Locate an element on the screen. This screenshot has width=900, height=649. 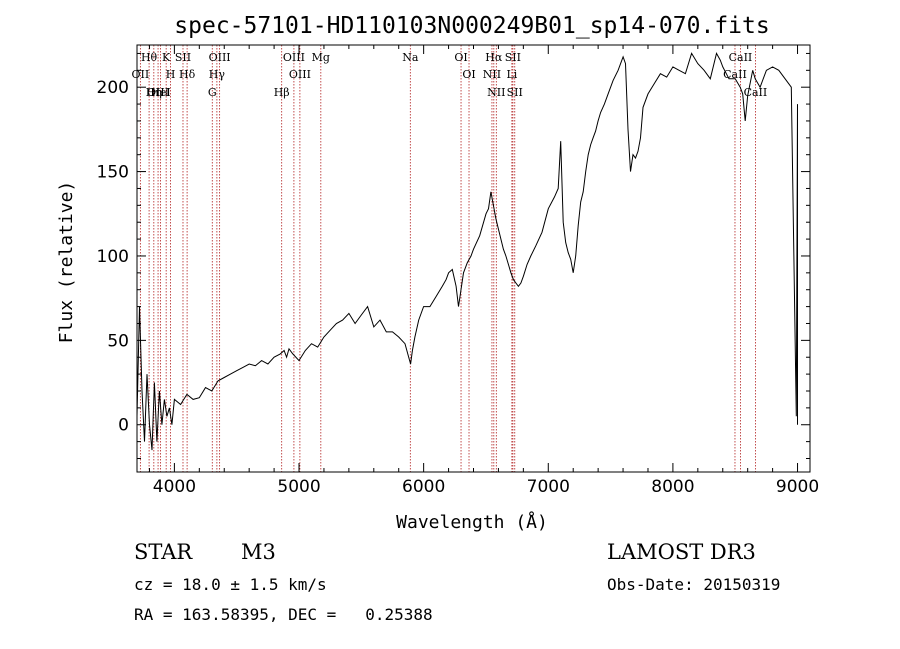
y-axis-label: Flux (relative) is located at coordinates (66, 262).